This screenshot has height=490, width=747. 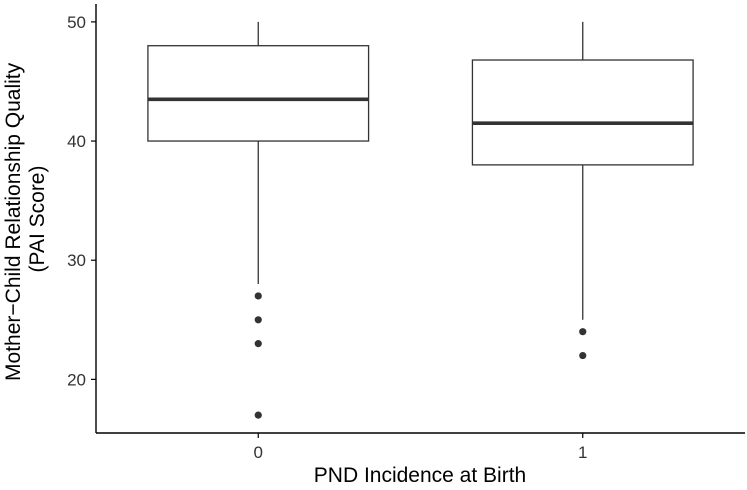 What do you see at coordinates (76, 379) in the screenshot?
I see `y-tick-label-20: 20` at bounding box center [76, 379].